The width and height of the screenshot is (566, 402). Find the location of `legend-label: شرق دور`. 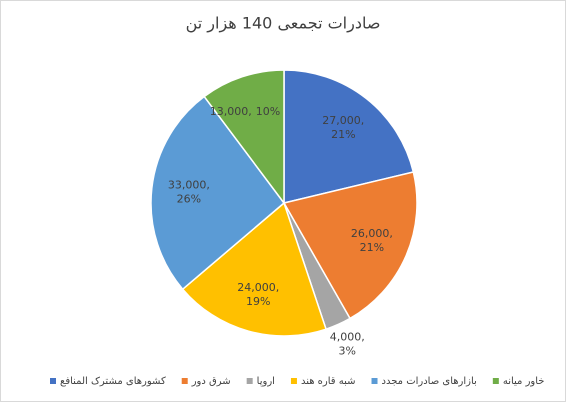

legend-label: شرق دور is located at coordinates (211, 381).